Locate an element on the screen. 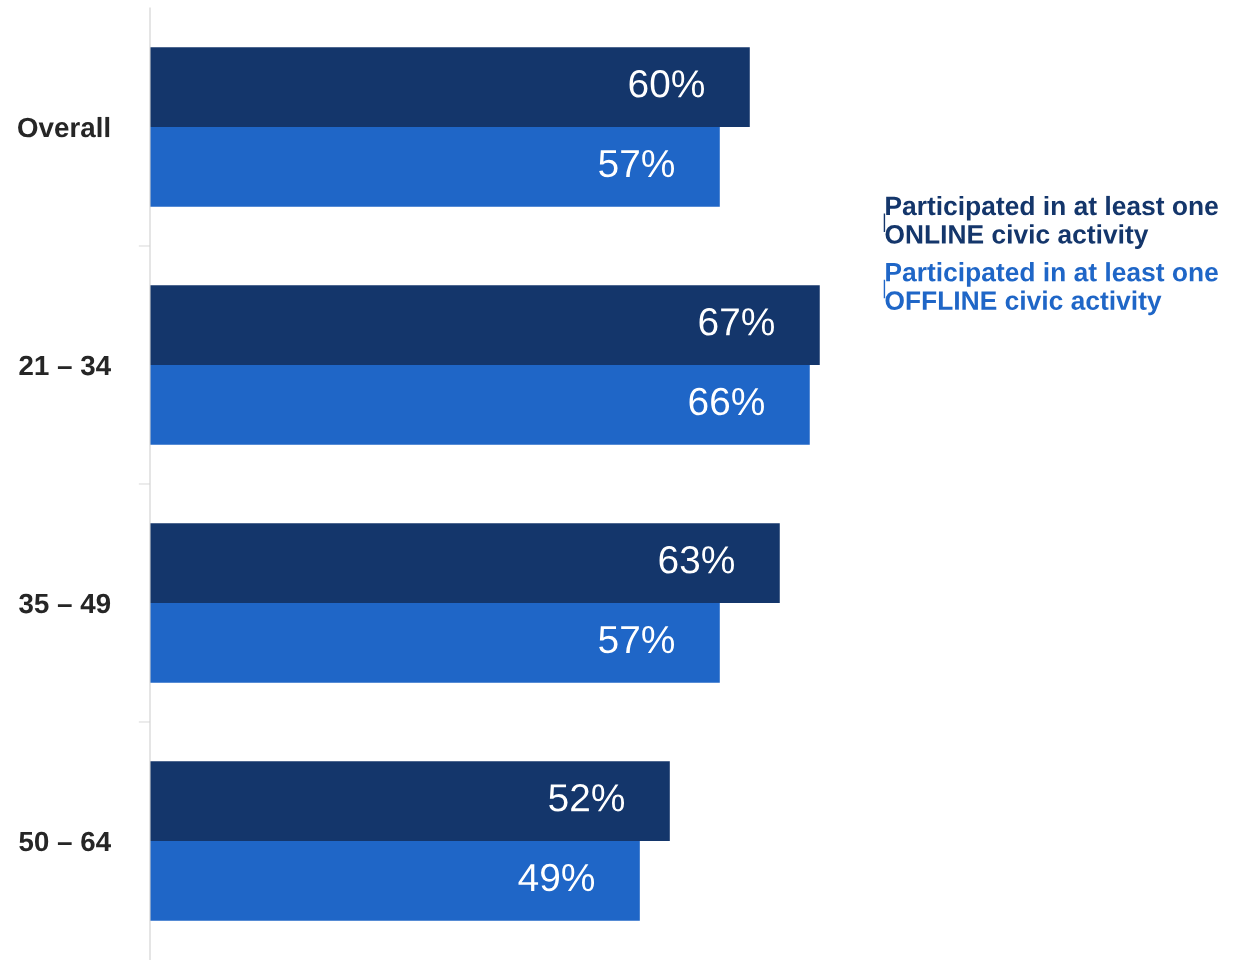 The height and width of the screenshot is (960, 1235). data-label: 52% is located at coordinates (587, 798).